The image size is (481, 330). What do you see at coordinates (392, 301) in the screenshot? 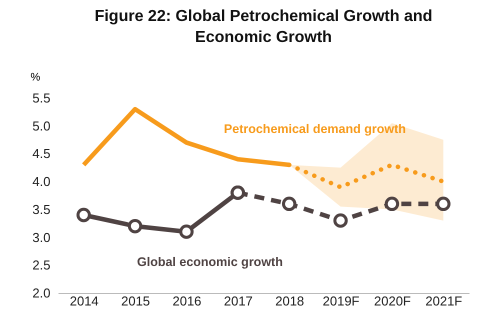
I see `x-tick-label: 2020F` at bounding box center [392, 301].